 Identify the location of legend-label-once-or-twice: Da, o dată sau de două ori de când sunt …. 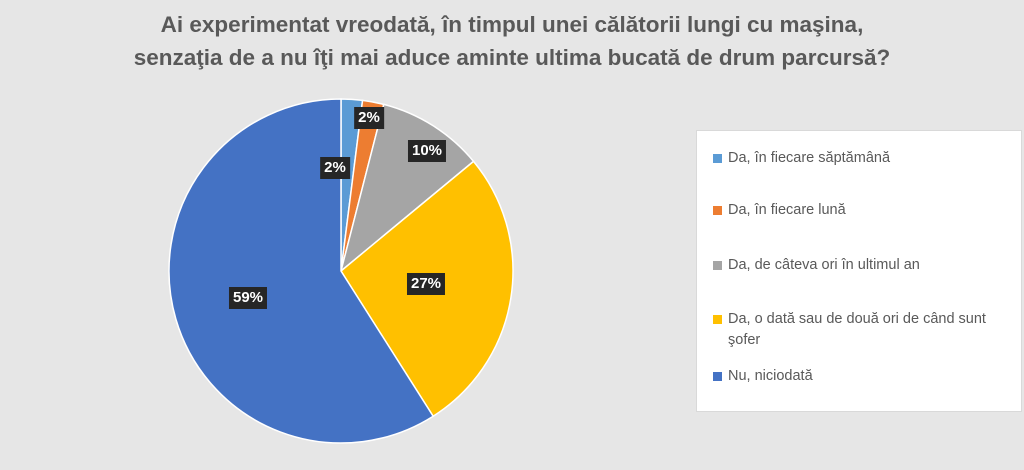
(857, 329).